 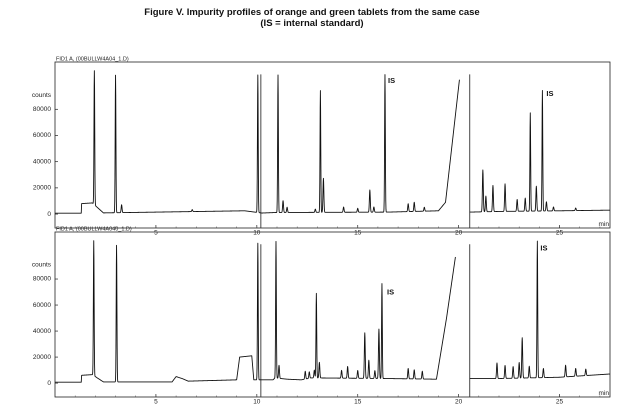 I want to click on panel-file-label: FID1 A, (00BULLW4A04_1.D), so click(x=92, y=60).